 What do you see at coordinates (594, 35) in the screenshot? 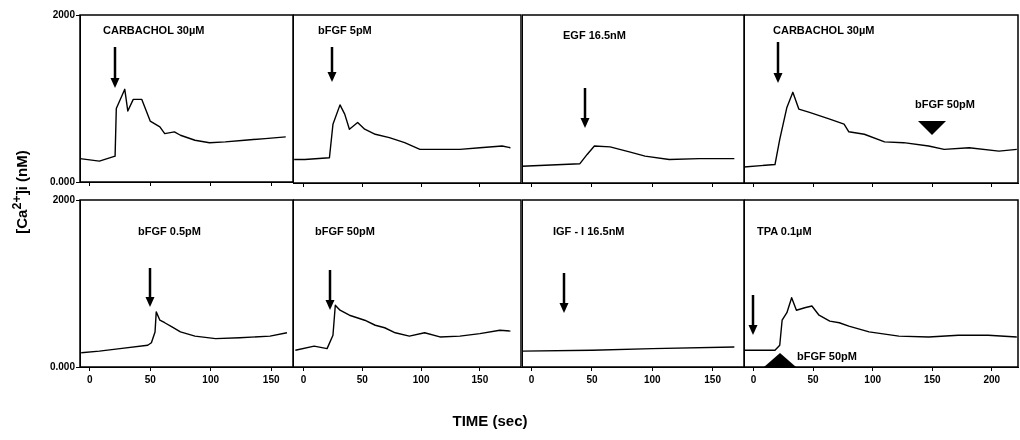
I see `annotation: EGF 16.5nM` at bounding box center [594, 35].